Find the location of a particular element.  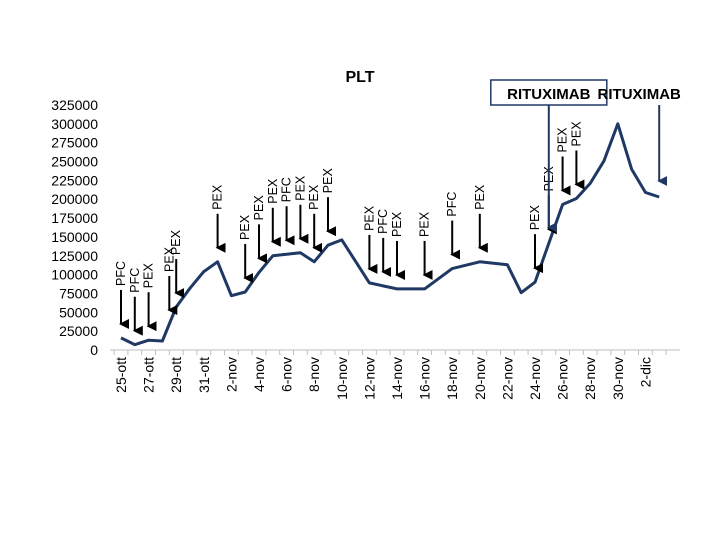

axes is located at coordinates (395, 352).